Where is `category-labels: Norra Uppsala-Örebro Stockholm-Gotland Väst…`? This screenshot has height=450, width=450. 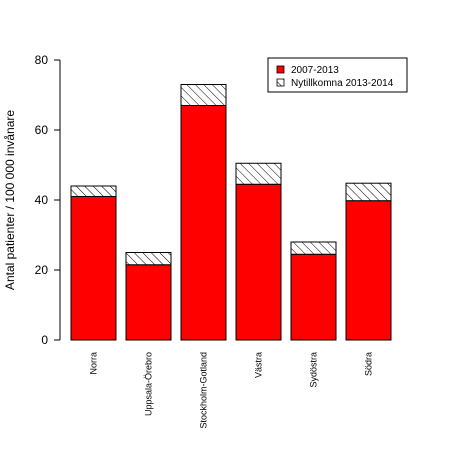
category-labels: Norra Uppsala-Örebro Stockholm-Gotland Väst… is located at coordinates (231, 390).